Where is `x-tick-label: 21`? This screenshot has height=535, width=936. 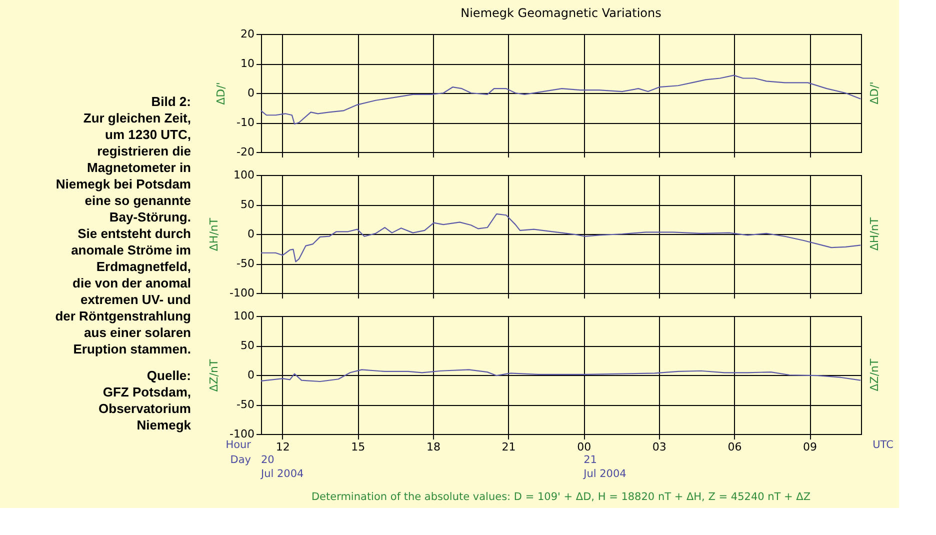 x-tick-label: 21 is located at coordinates (509, 447).